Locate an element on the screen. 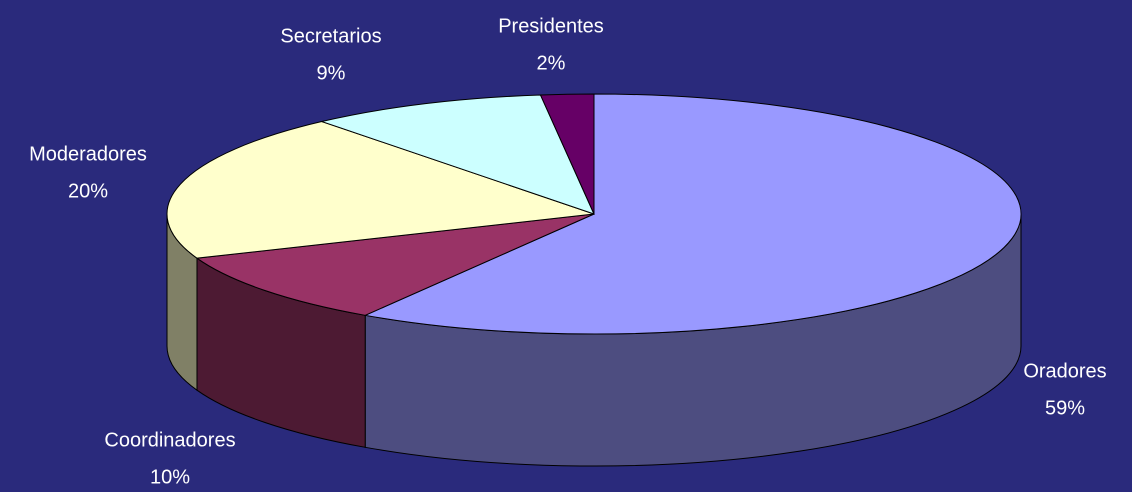 The width and height of the screenshot is (1132, 492). slice-label: Oradores is located at coordinates (1064, 371).